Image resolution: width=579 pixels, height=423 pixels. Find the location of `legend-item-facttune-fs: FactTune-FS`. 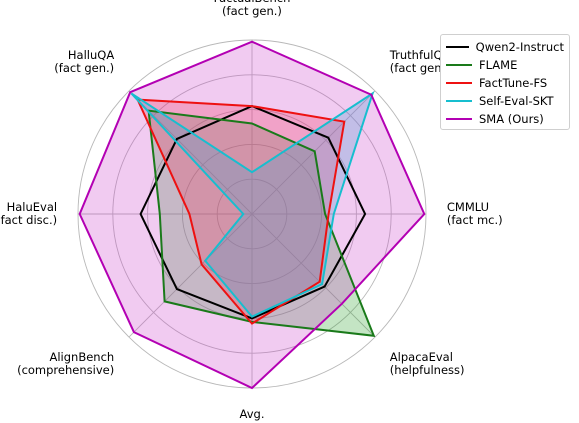

legend-item-facttune-fs: FactTune-FS is located at coordinates (505, 83).